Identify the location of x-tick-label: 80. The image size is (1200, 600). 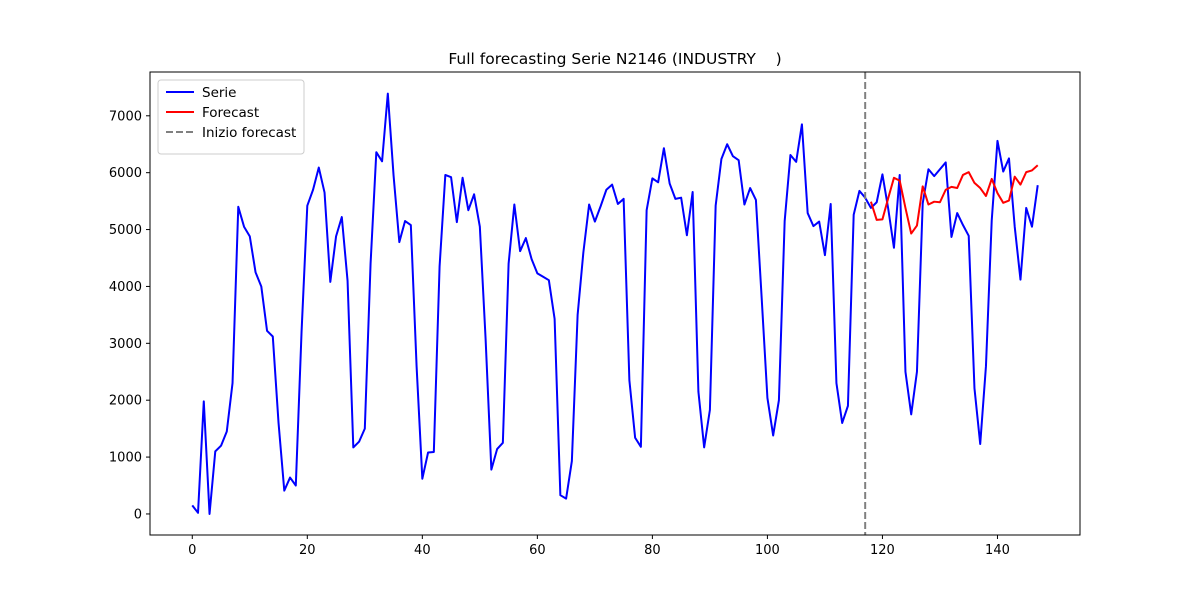
(652, 550).